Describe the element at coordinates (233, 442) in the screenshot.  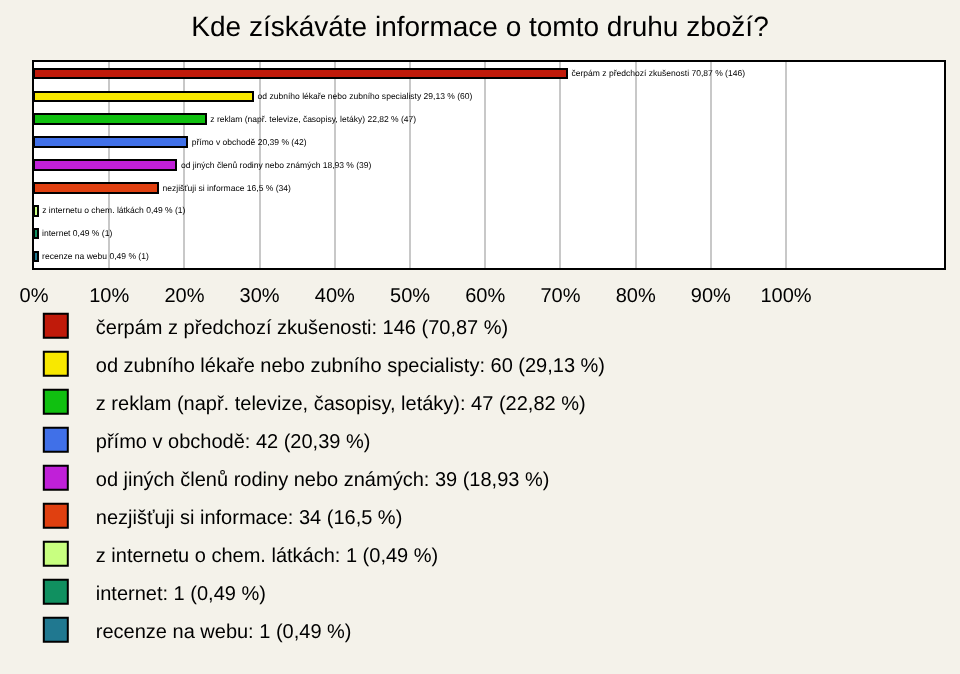
I see `legend-label: přímo v obchodě: 42 (20,39 %)` at that location.